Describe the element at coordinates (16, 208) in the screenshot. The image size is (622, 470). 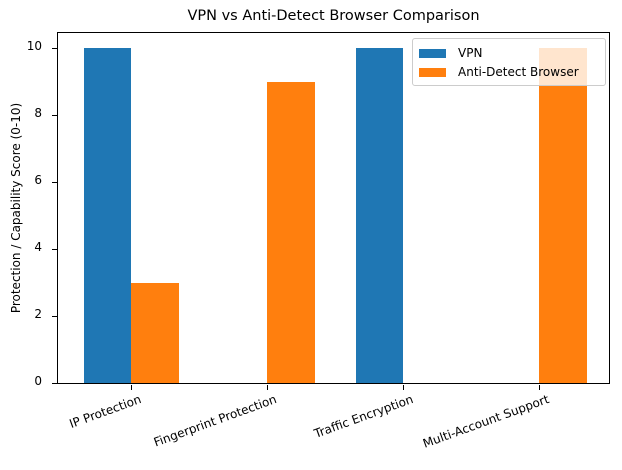
I see `y-axis-label: Protection / Capability Score (0-10)` at that location.